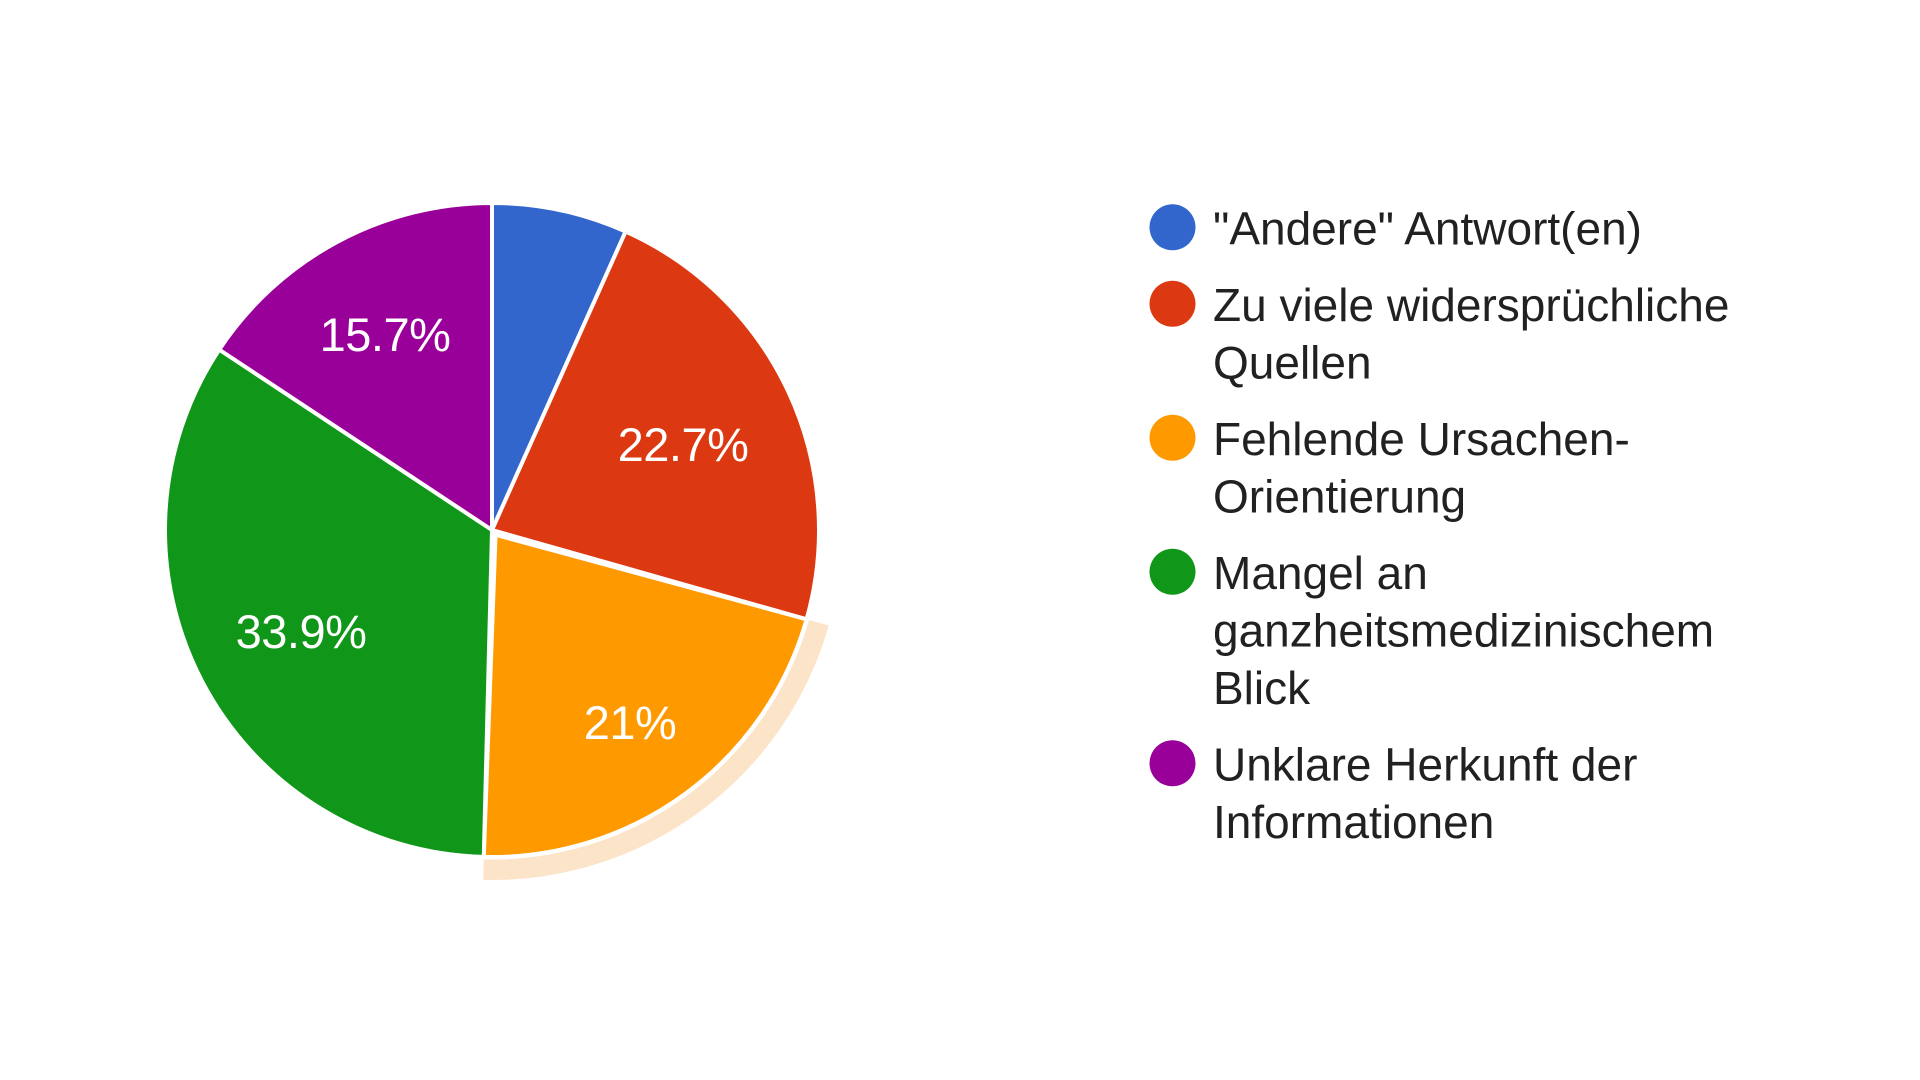 Image resolution: width=1920 pixels, height=1080 pixels. What do you see at coordinates (1471, 305) in the screenshot?
I see `svg-text: Zu viele widersprüchliche` at bounding box center [1471, 305].